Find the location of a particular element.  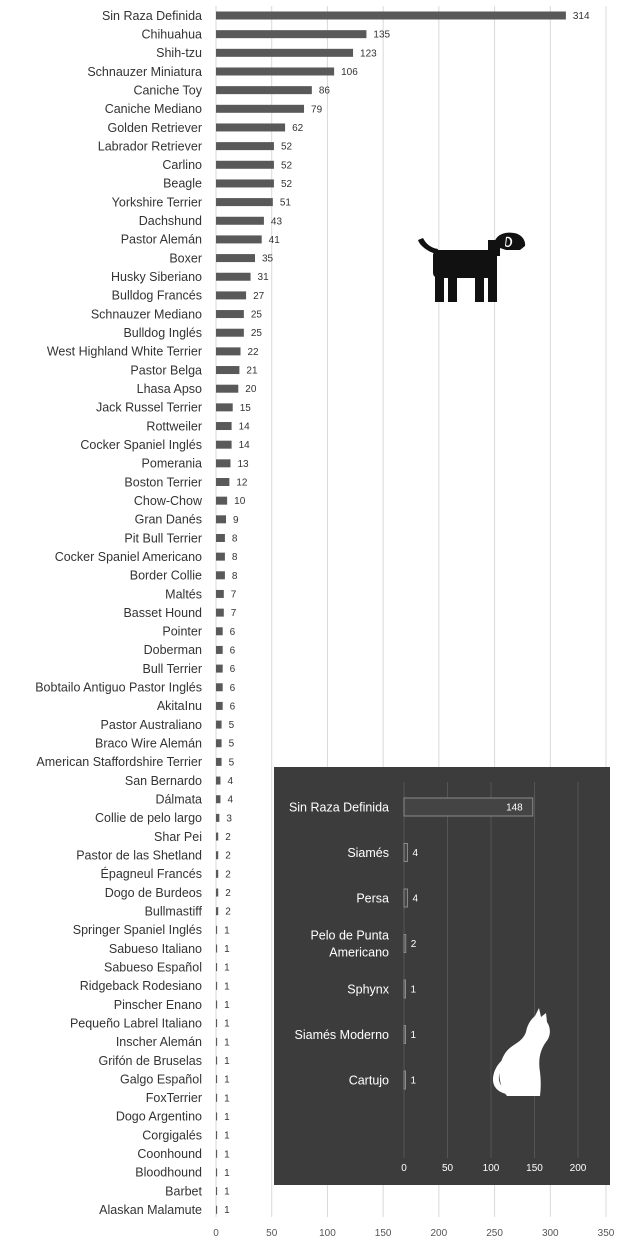

dog-category-label: FoxTerrier is located at coordinates (174, 1098).